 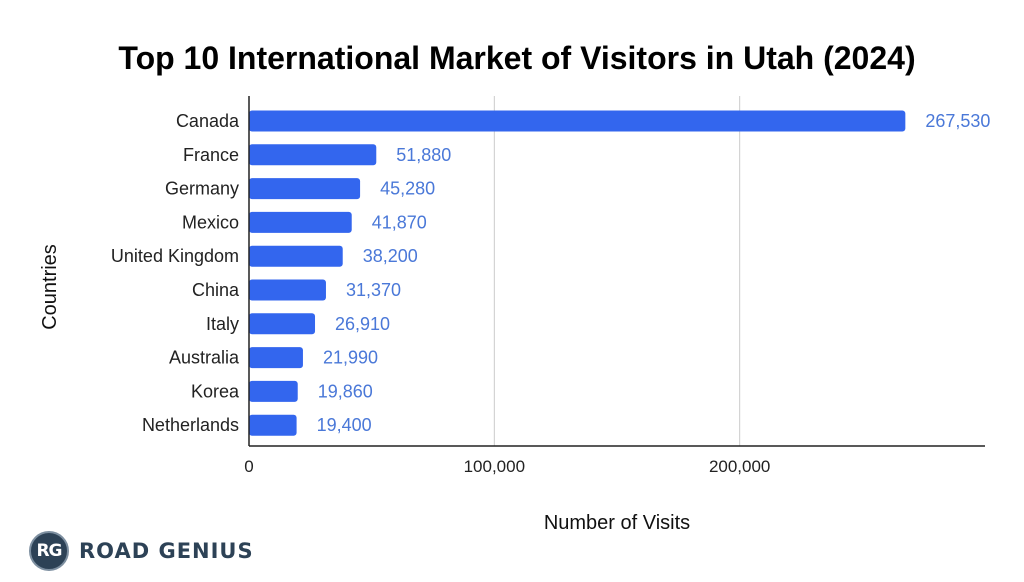 What do you see at coordinates (211, 155) in the screenshot?
I see `category-label: France` at bounding box center [211, 155].